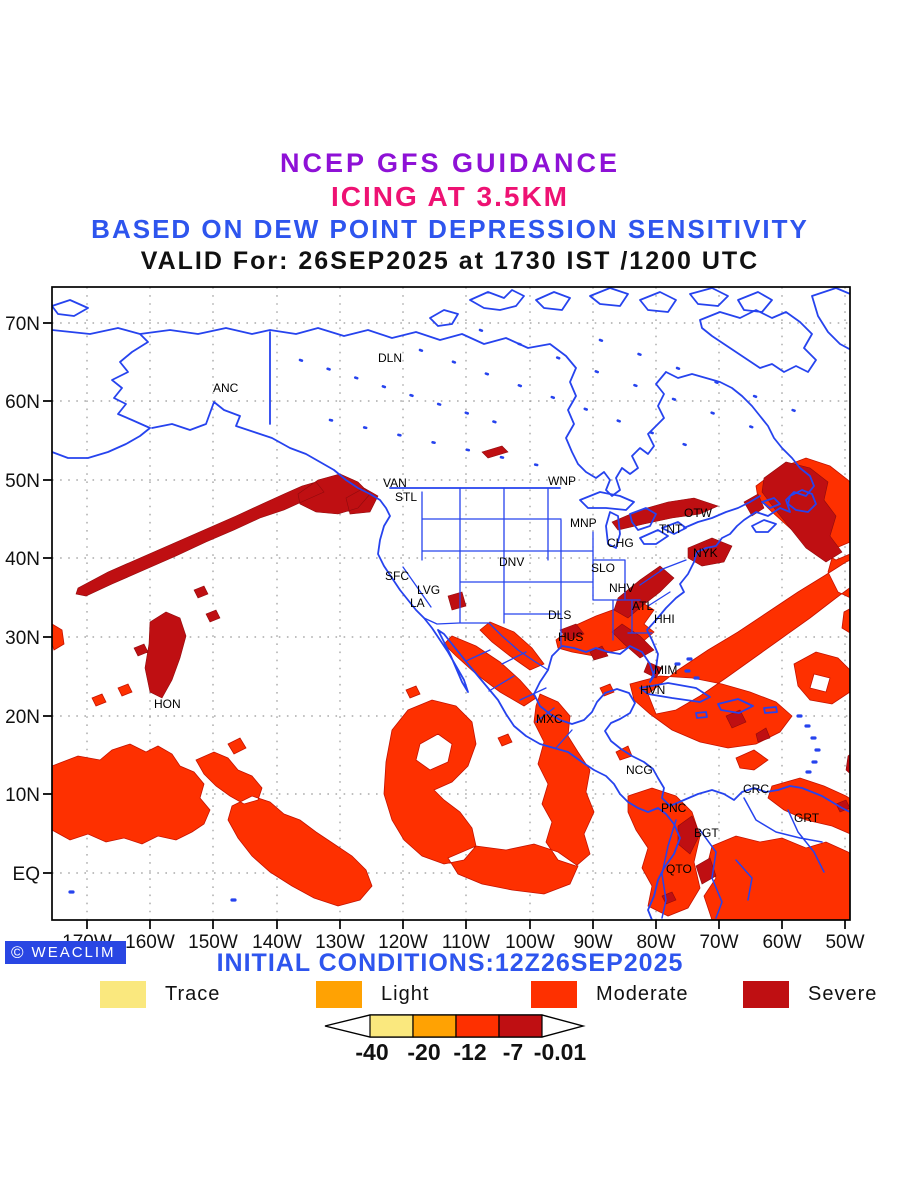  I want to click on city-label-ncg: NCG, so click(639, 770).